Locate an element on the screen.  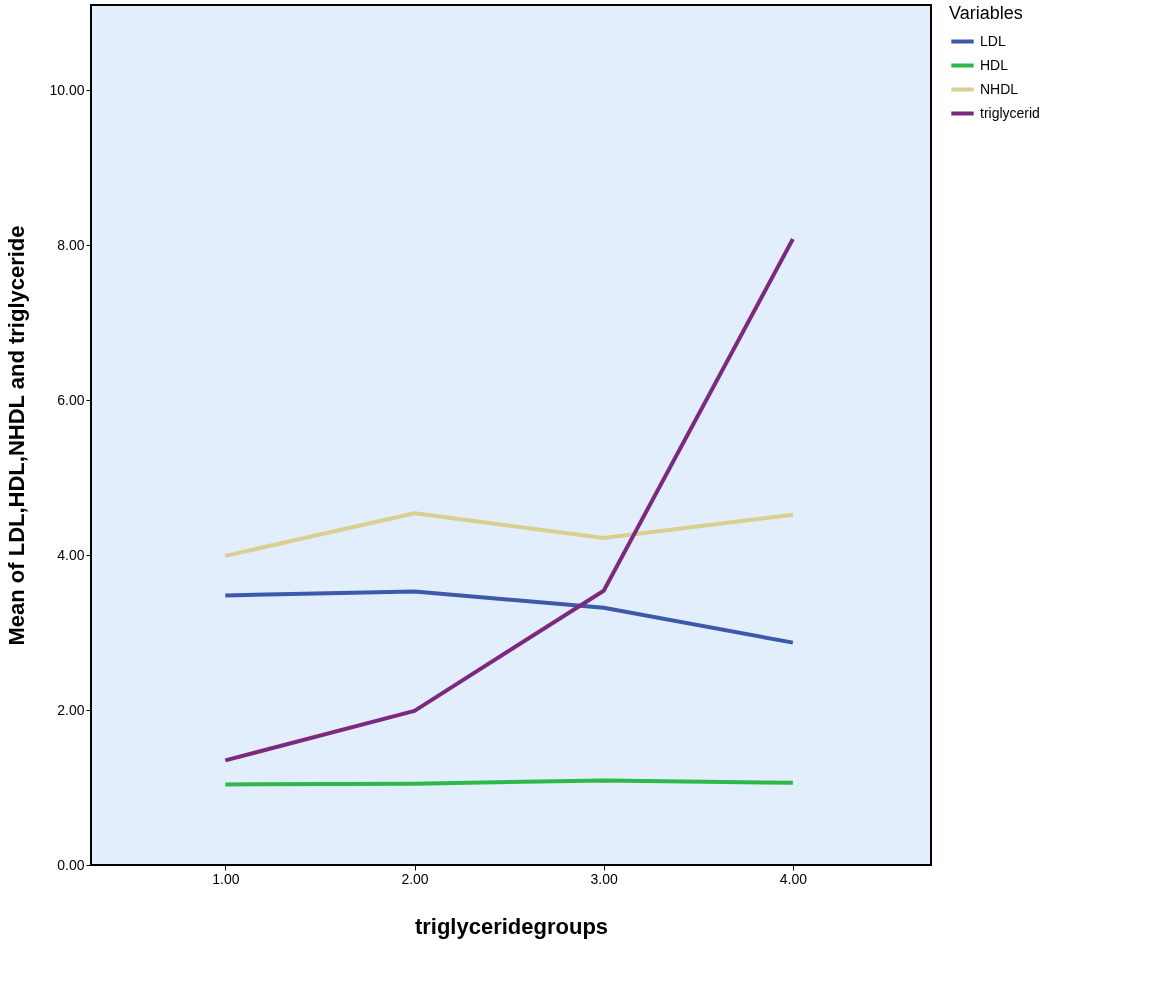
x-tick-label: 2.00 is located at coordinates (415, 878).